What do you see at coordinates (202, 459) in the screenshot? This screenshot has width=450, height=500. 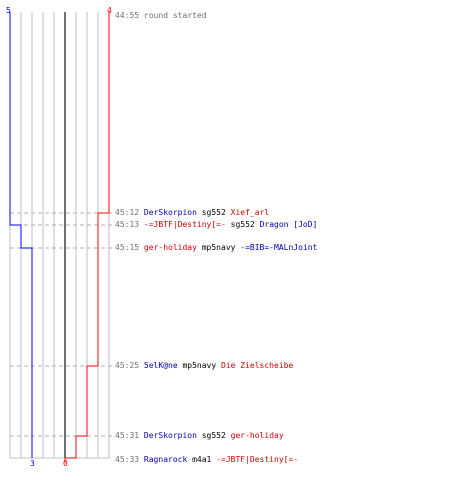 I see `event-weapon: m4a1` at bounding box center [202, 459].